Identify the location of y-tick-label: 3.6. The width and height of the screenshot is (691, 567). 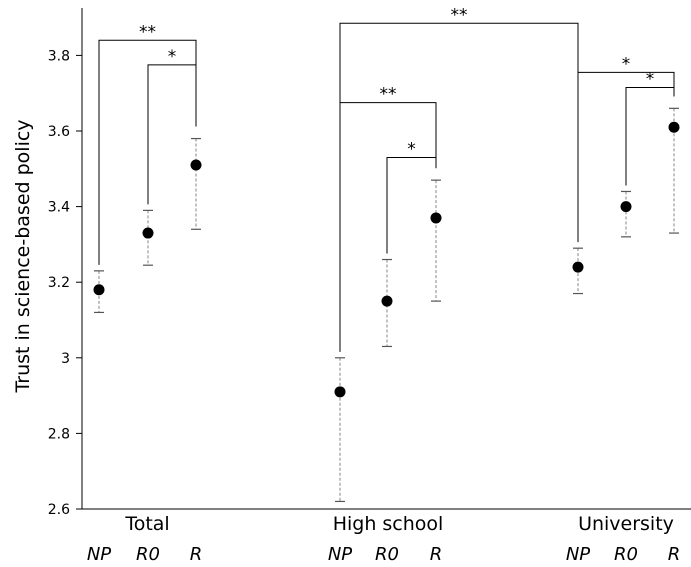
(59, 132).